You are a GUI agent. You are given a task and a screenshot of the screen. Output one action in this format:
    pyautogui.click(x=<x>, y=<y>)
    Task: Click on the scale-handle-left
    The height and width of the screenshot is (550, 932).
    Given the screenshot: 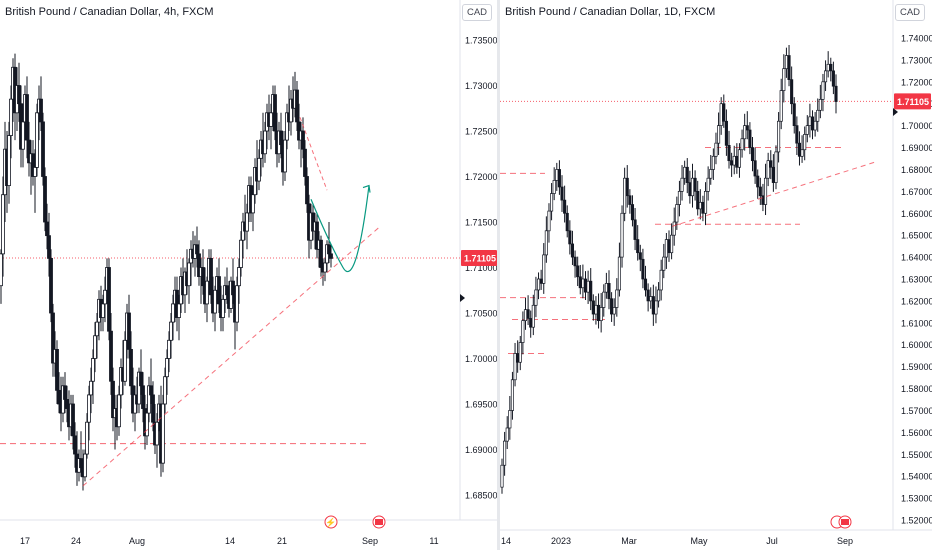 What is the action you would take?
    pyautogui.click(x=462, y=298)
    